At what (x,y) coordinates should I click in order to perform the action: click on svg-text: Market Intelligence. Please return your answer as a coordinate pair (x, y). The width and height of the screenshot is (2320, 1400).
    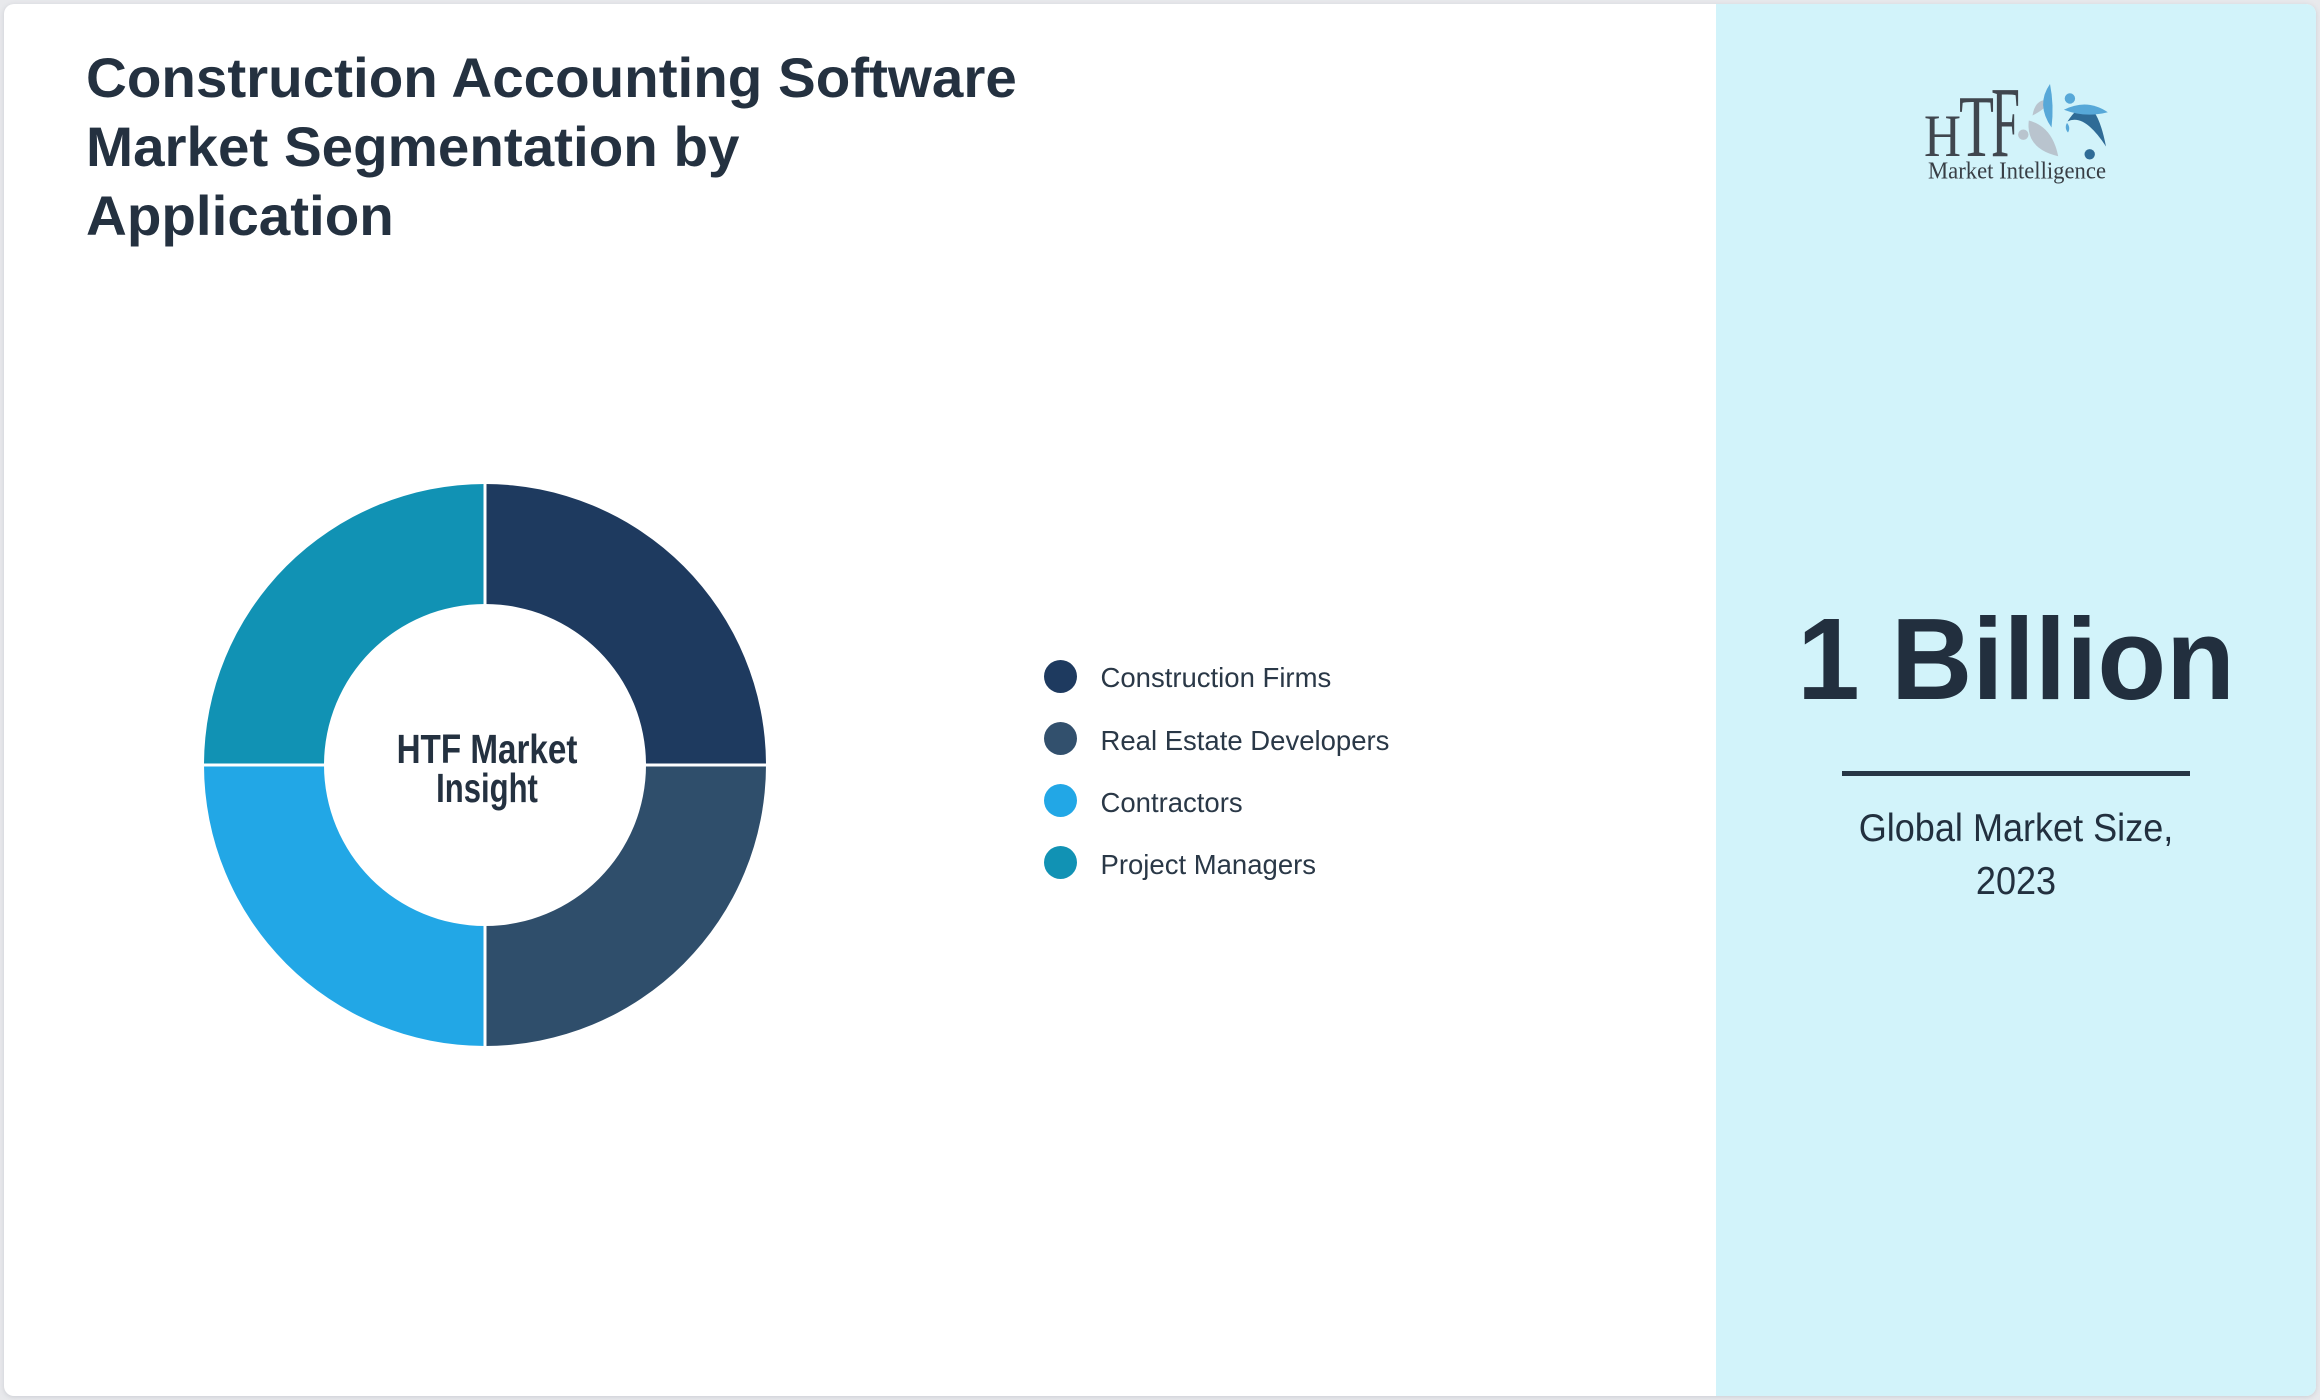
    Looking at the image, I should click on (2017, 170).